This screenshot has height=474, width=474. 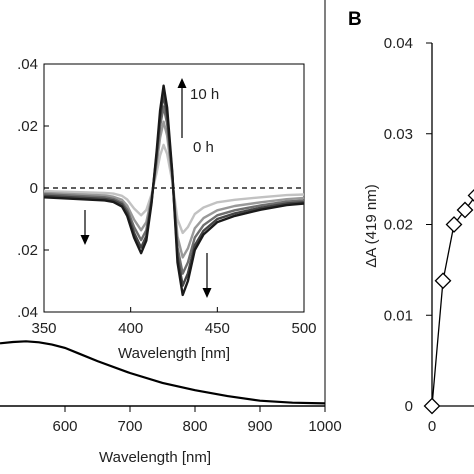 I want to click on increase-arrow, so click(x=182, y=108).